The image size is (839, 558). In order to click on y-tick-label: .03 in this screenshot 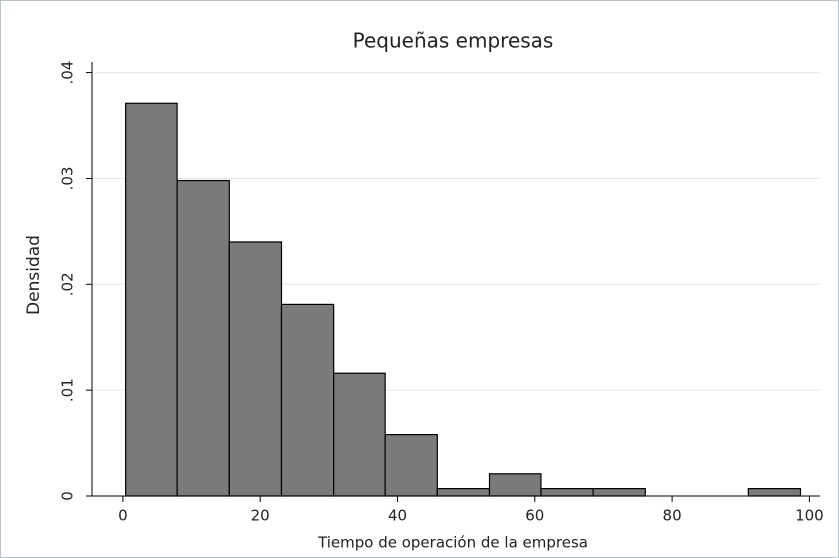, I will do `click(68, 179)`.